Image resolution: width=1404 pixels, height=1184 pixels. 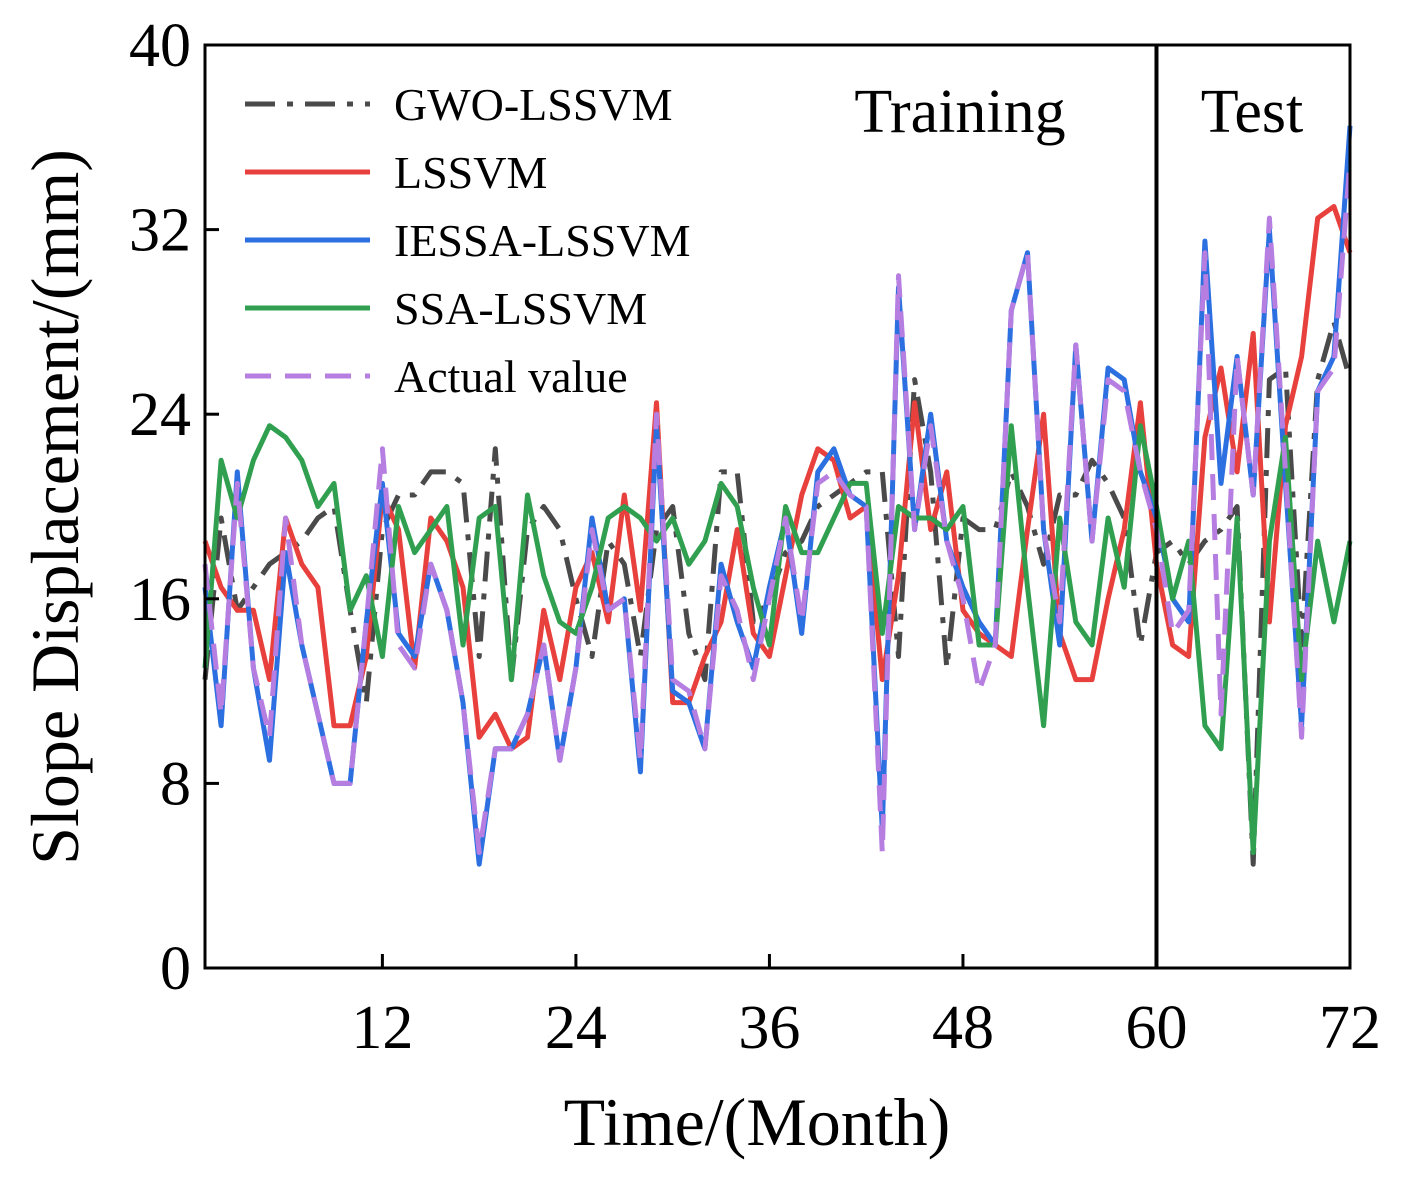 What do you see at coordinates (55, 507) in the screenshot?
I see `y-axis-label: Slope Displacement/(mm)` at bounding box center [55, 507].